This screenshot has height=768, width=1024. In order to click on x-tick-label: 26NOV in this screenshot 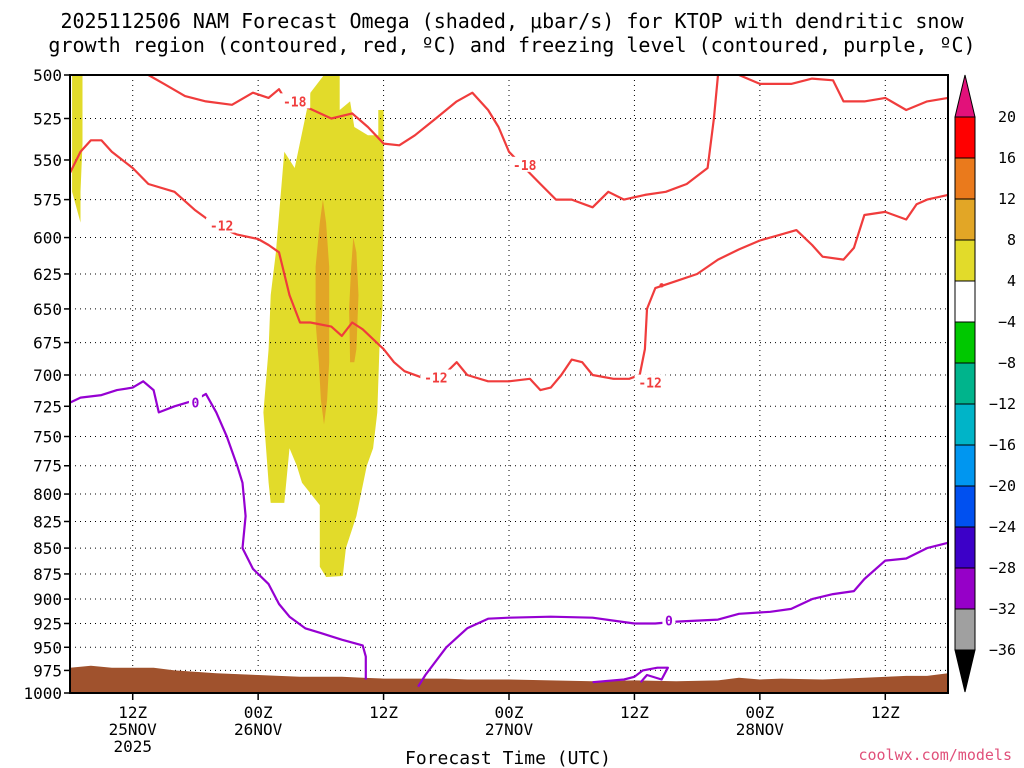, I will do `click(258, 729)`.